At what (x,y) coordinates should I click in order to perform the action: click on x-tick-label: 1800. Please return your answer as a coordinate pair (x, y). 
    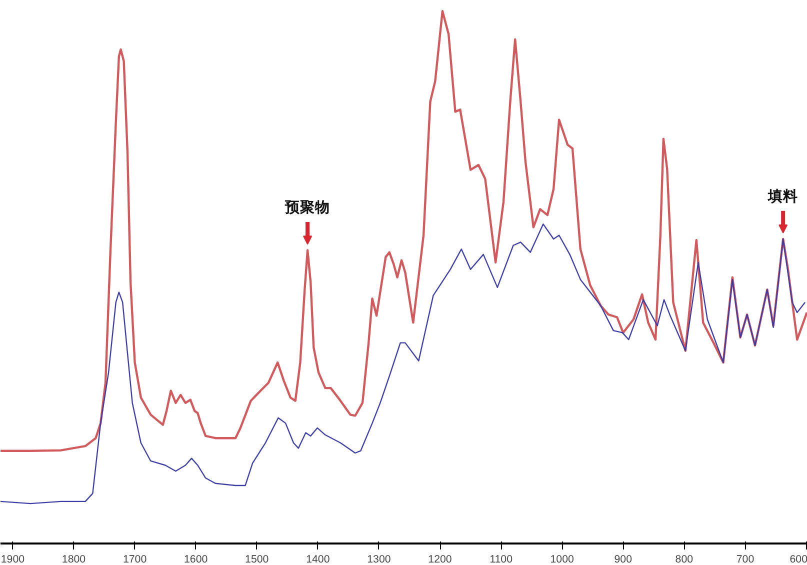
    Looking at the image, I should click on (74, 559).